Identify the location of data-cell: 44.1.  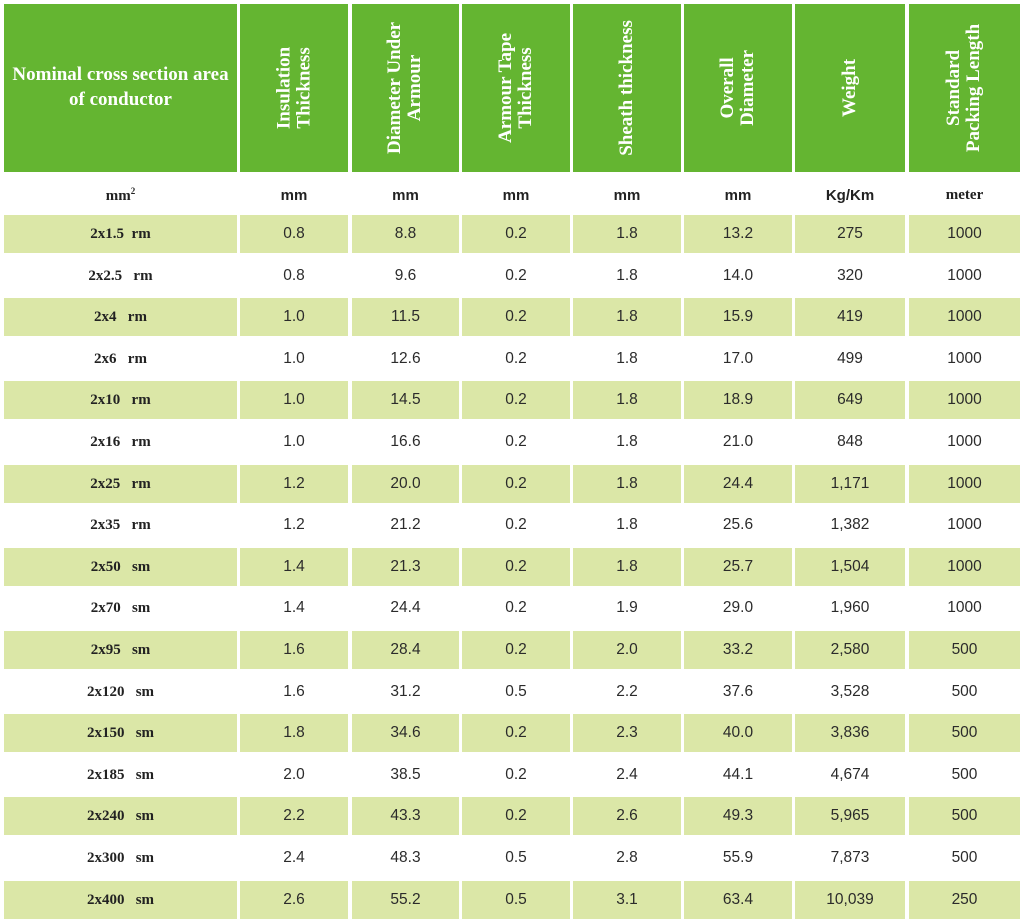
(738, 775).